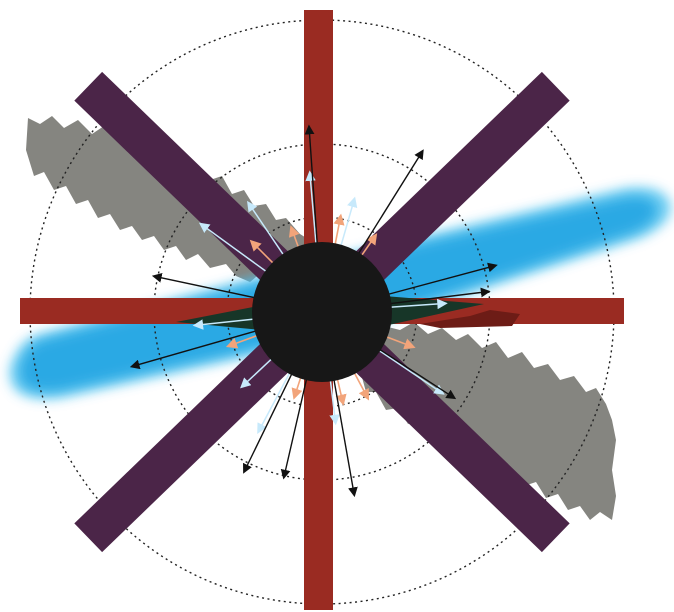  I want to click on dark-wedge-right, so click(434, 311).